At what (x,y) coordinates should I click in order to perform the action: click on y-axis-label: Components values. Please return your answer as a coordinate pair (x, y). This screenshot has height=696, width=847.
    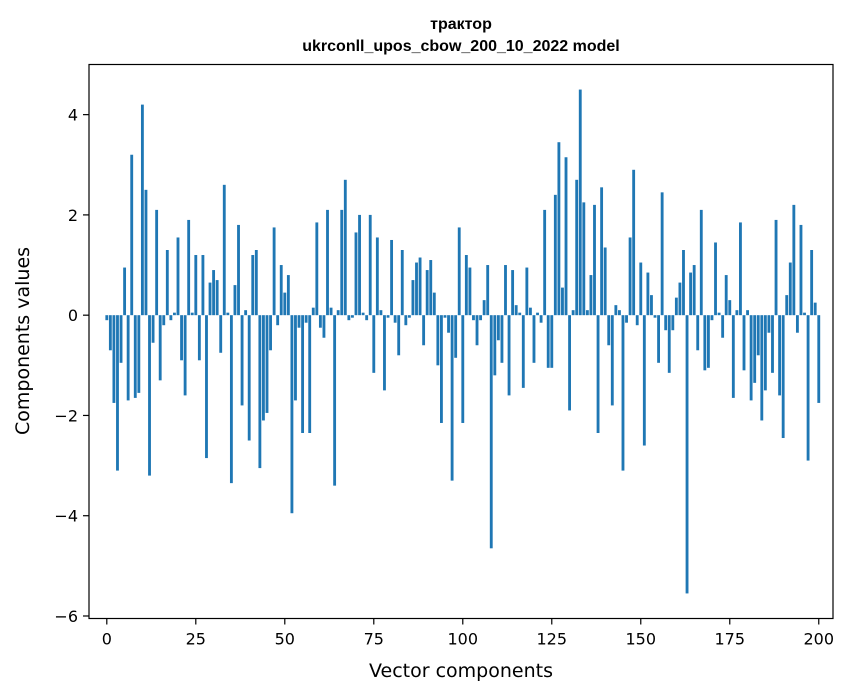
    Looking at the image, I should click on (23, 341).